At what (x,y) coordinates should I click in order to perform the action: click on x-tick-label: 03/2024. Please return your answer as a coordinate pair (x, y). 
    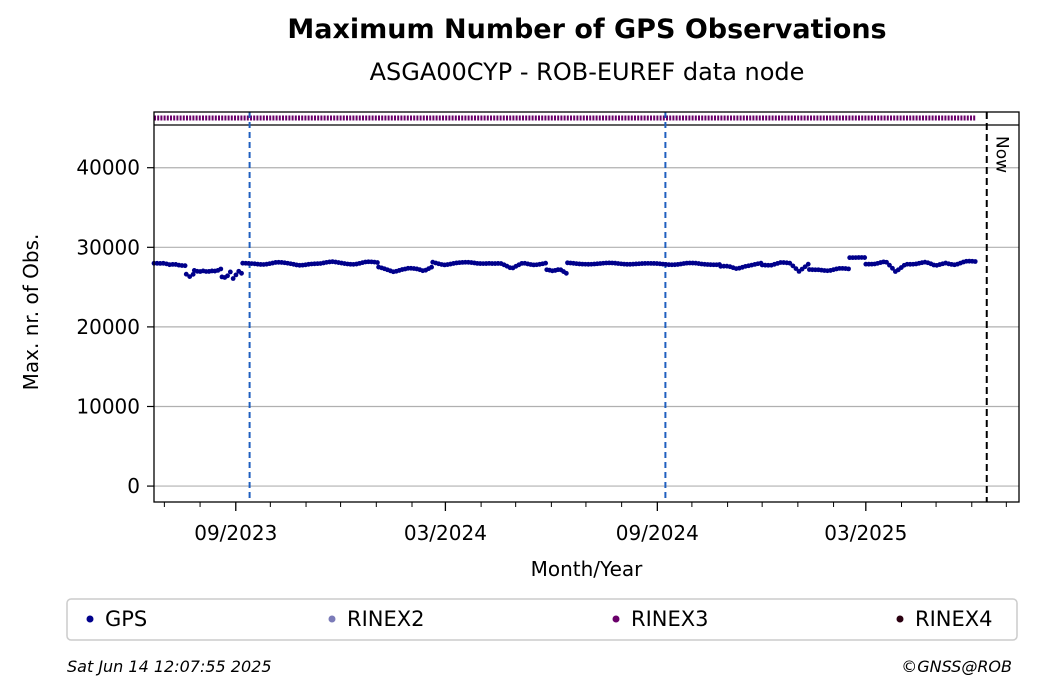
    Looking at the image, I should click on (445, 533).